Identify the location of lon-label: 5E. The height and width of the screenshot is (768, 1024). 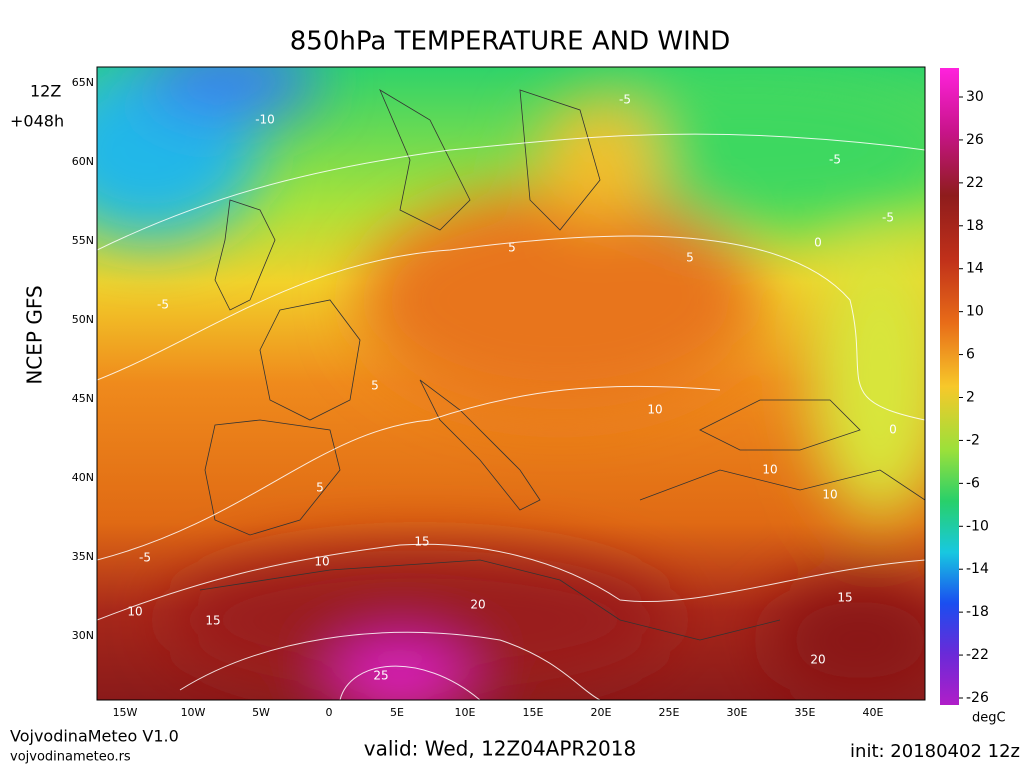
(397, 712).